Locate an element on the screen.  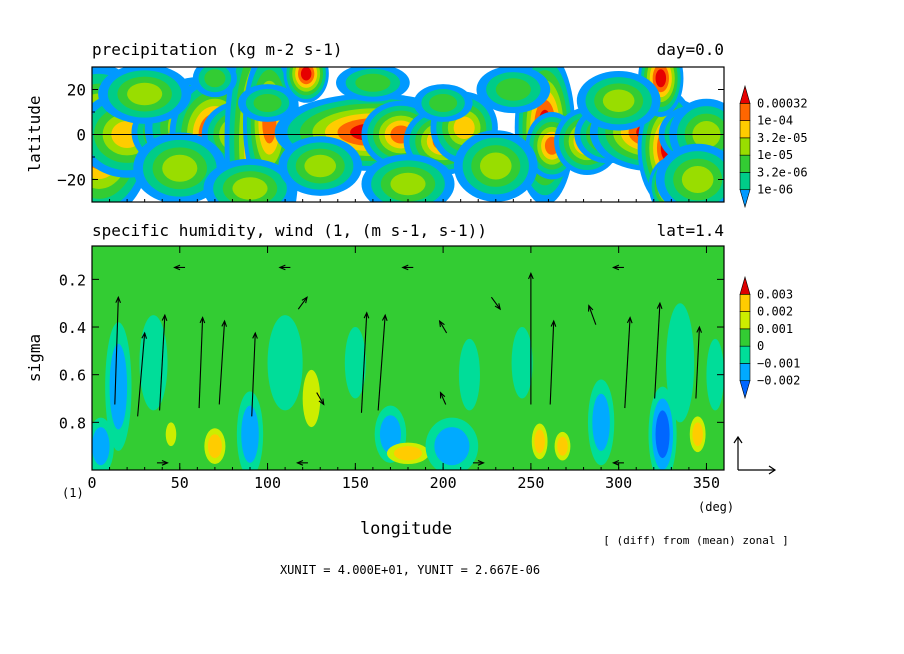
bottom-colorbar-label: −0.001 is located at coordinates (778, 363).